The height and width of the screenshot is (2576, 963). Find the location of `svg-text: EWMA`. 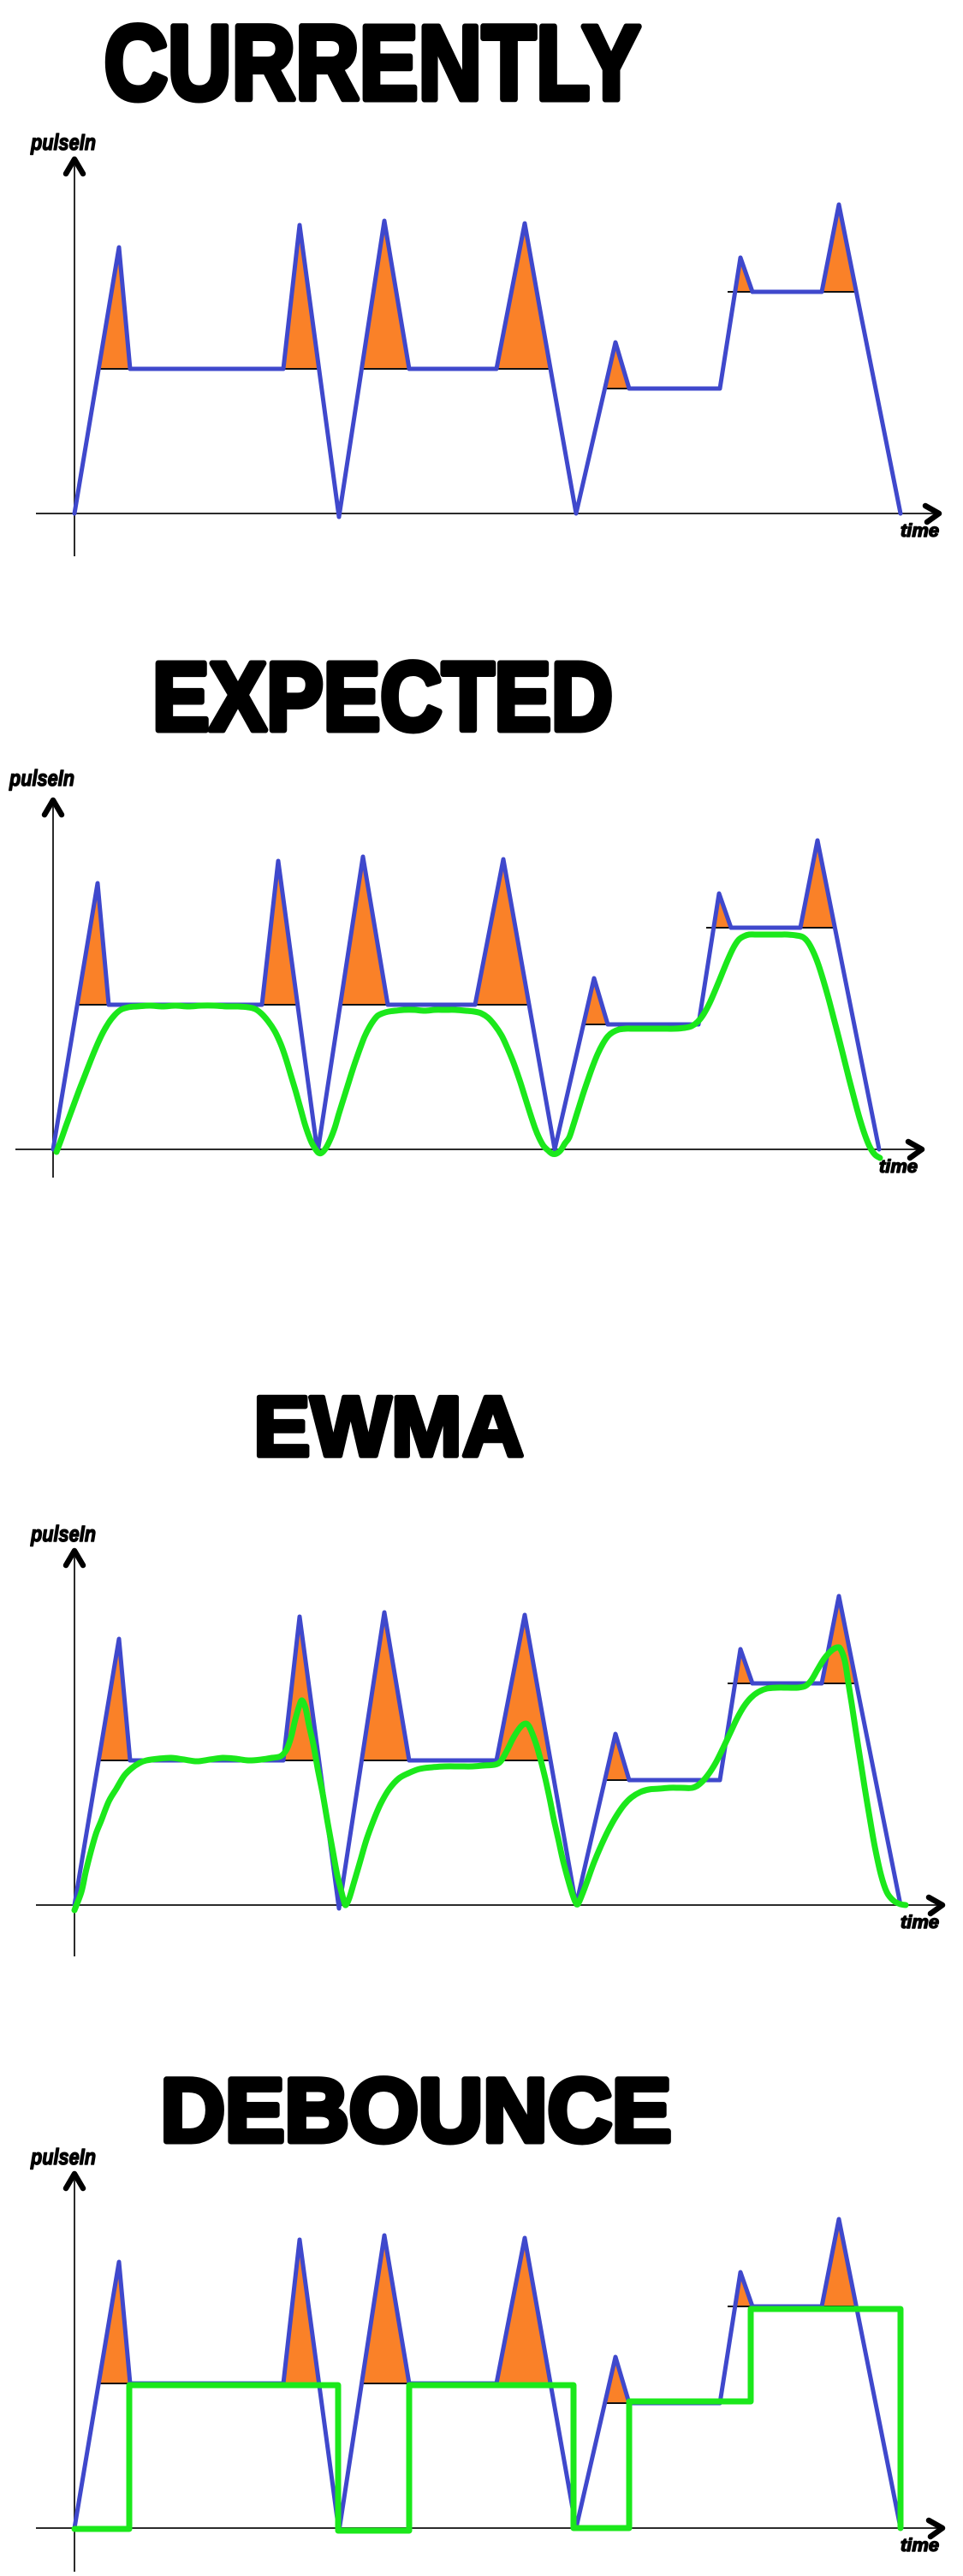

svg-text: EWMA is located at coordinates (388, 1426).